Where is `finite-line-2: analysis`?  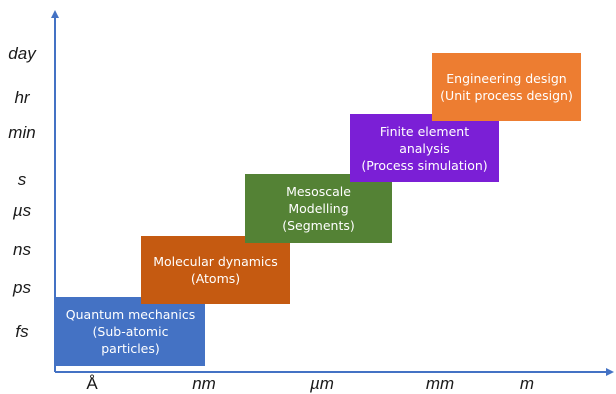
finite-line-2: analysis is located at coordinates (424, 148).